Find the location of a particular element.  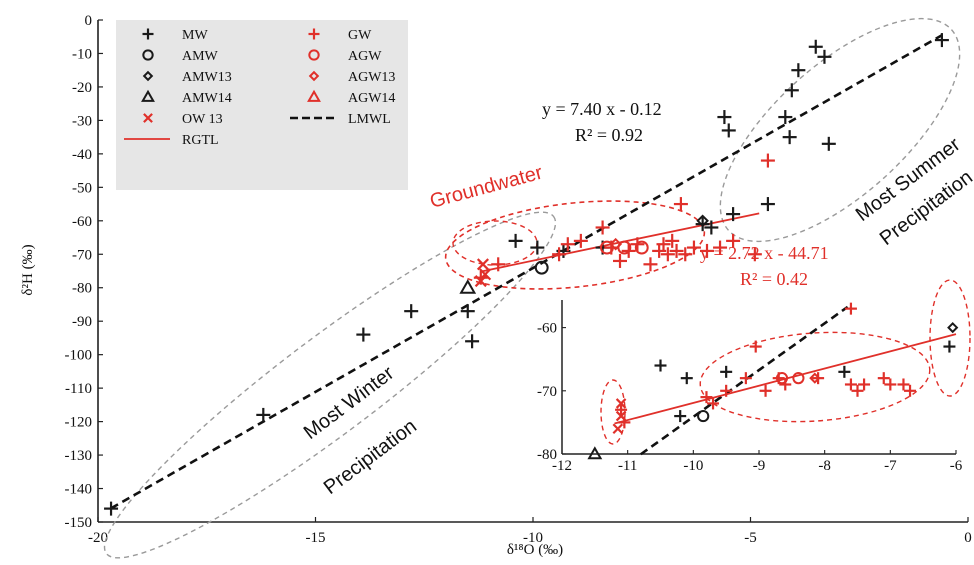

legend-lmwl-label: LMWL is located at coordinates (369, 119).